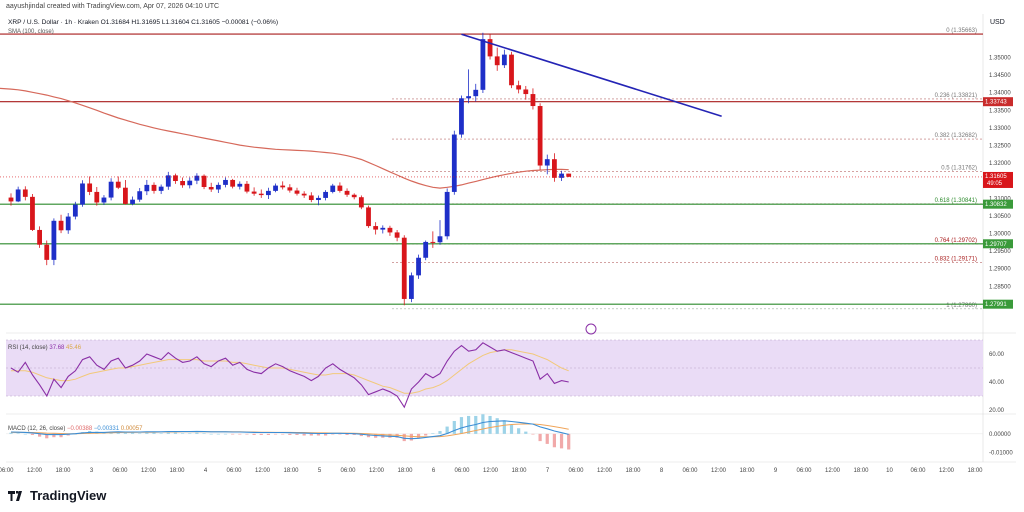 The image size is (1024, 512). Describe the element at coordinates (1000, 94) in the screenshot. I see `price-tick-label: 1.34000` at that location.